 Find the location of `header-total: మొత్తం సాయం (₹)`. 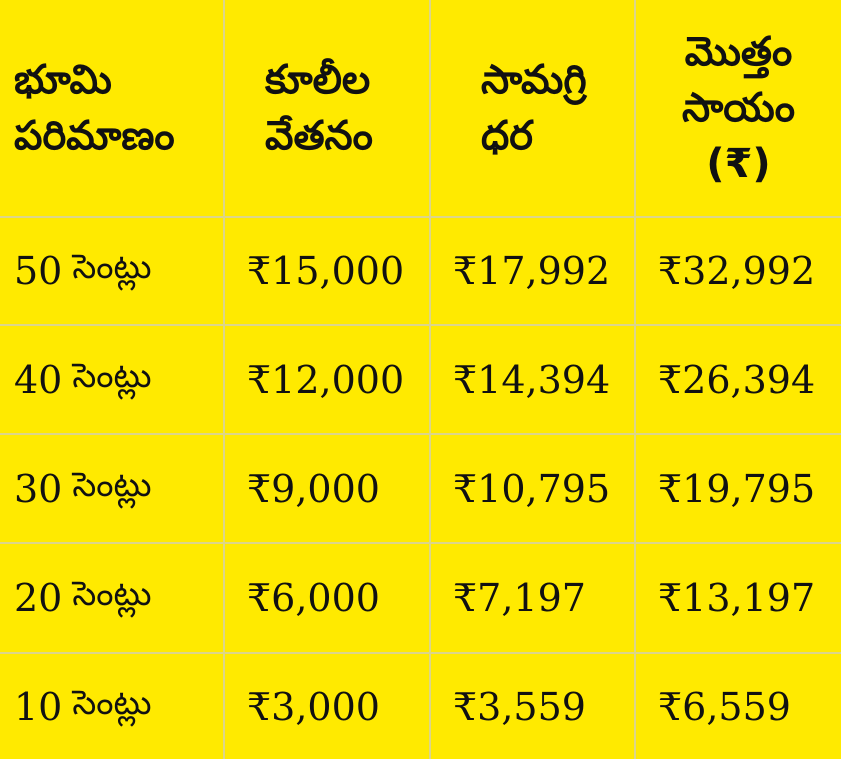

header-total: మొత్తం సాయం (₹) is located at coordinates (738, 109).